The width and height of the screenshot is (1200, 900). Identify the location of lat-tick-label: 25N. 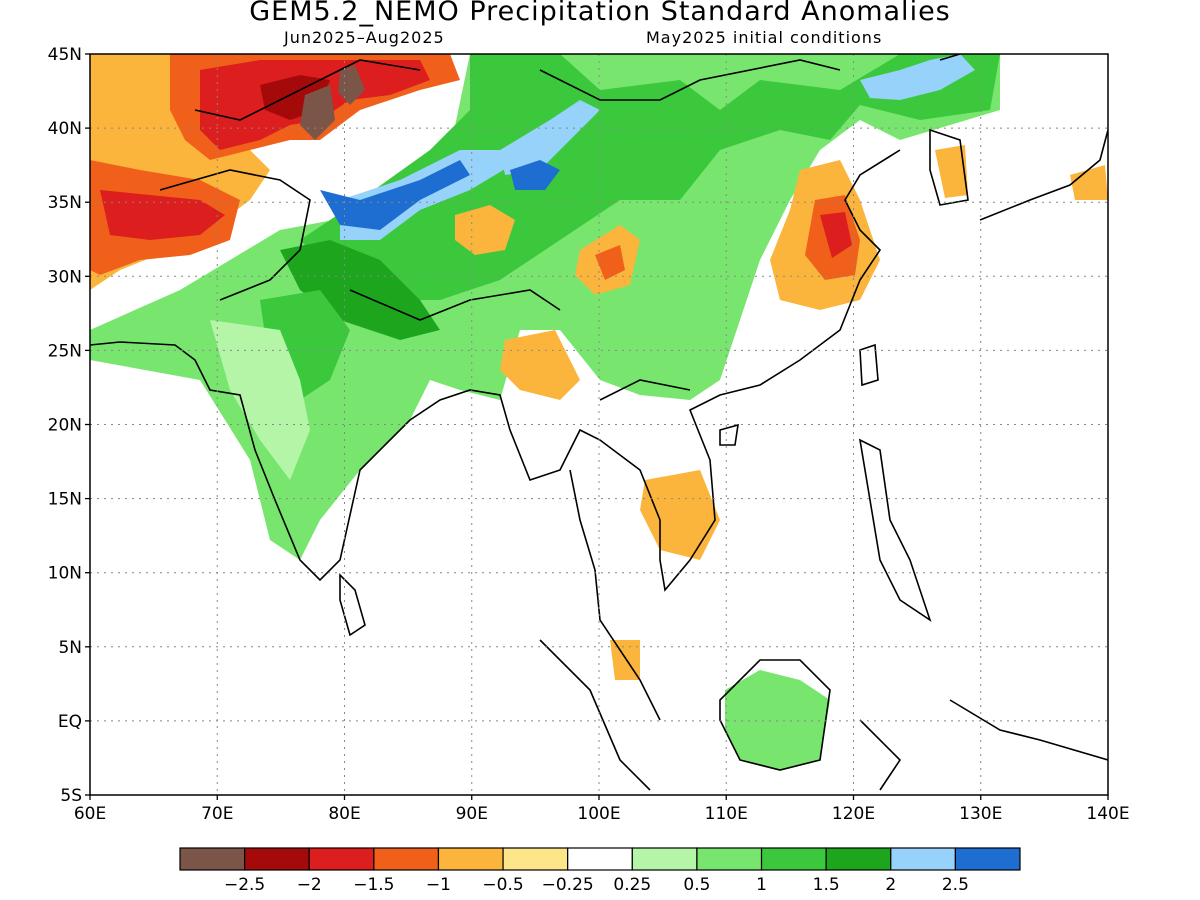
(65, 351).